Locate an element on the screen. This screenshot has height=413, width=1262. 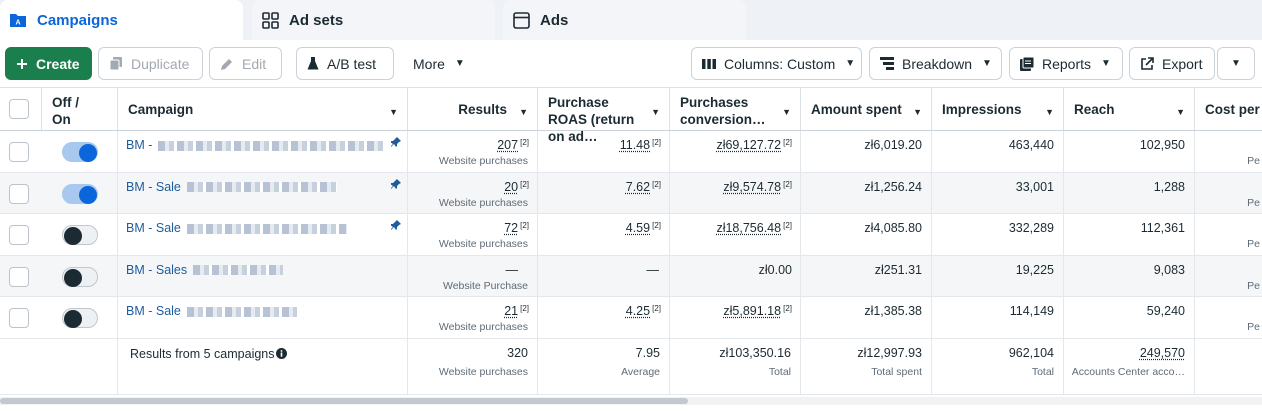
select-all-checkbox is located at coordinates (19, 109).